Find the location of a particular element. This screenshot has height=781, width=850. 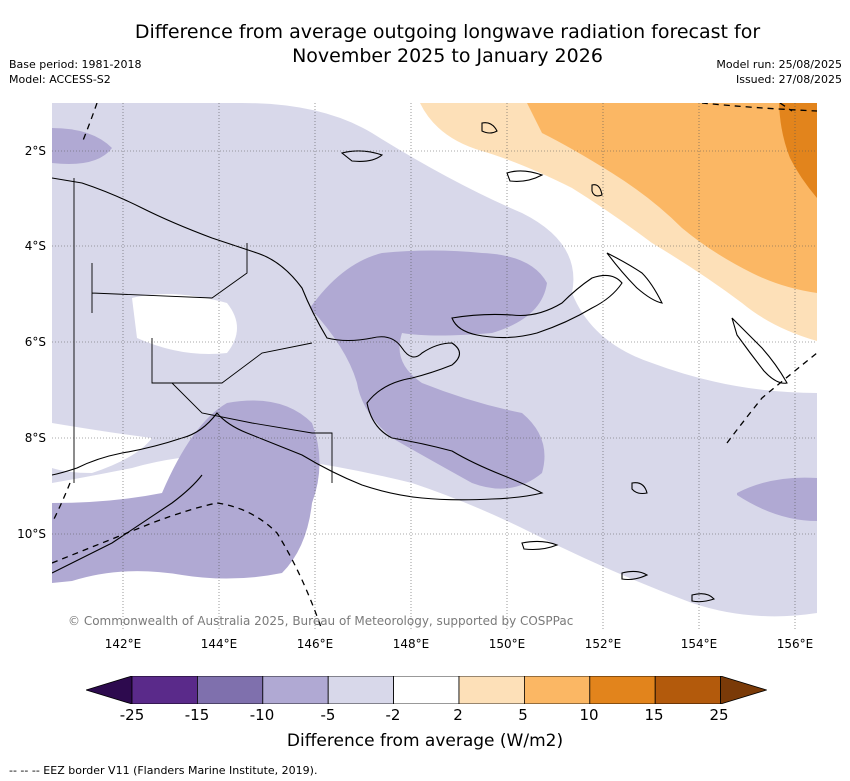

model-name: Model: ACCESS-S2 is located at coordinates (60, 79).